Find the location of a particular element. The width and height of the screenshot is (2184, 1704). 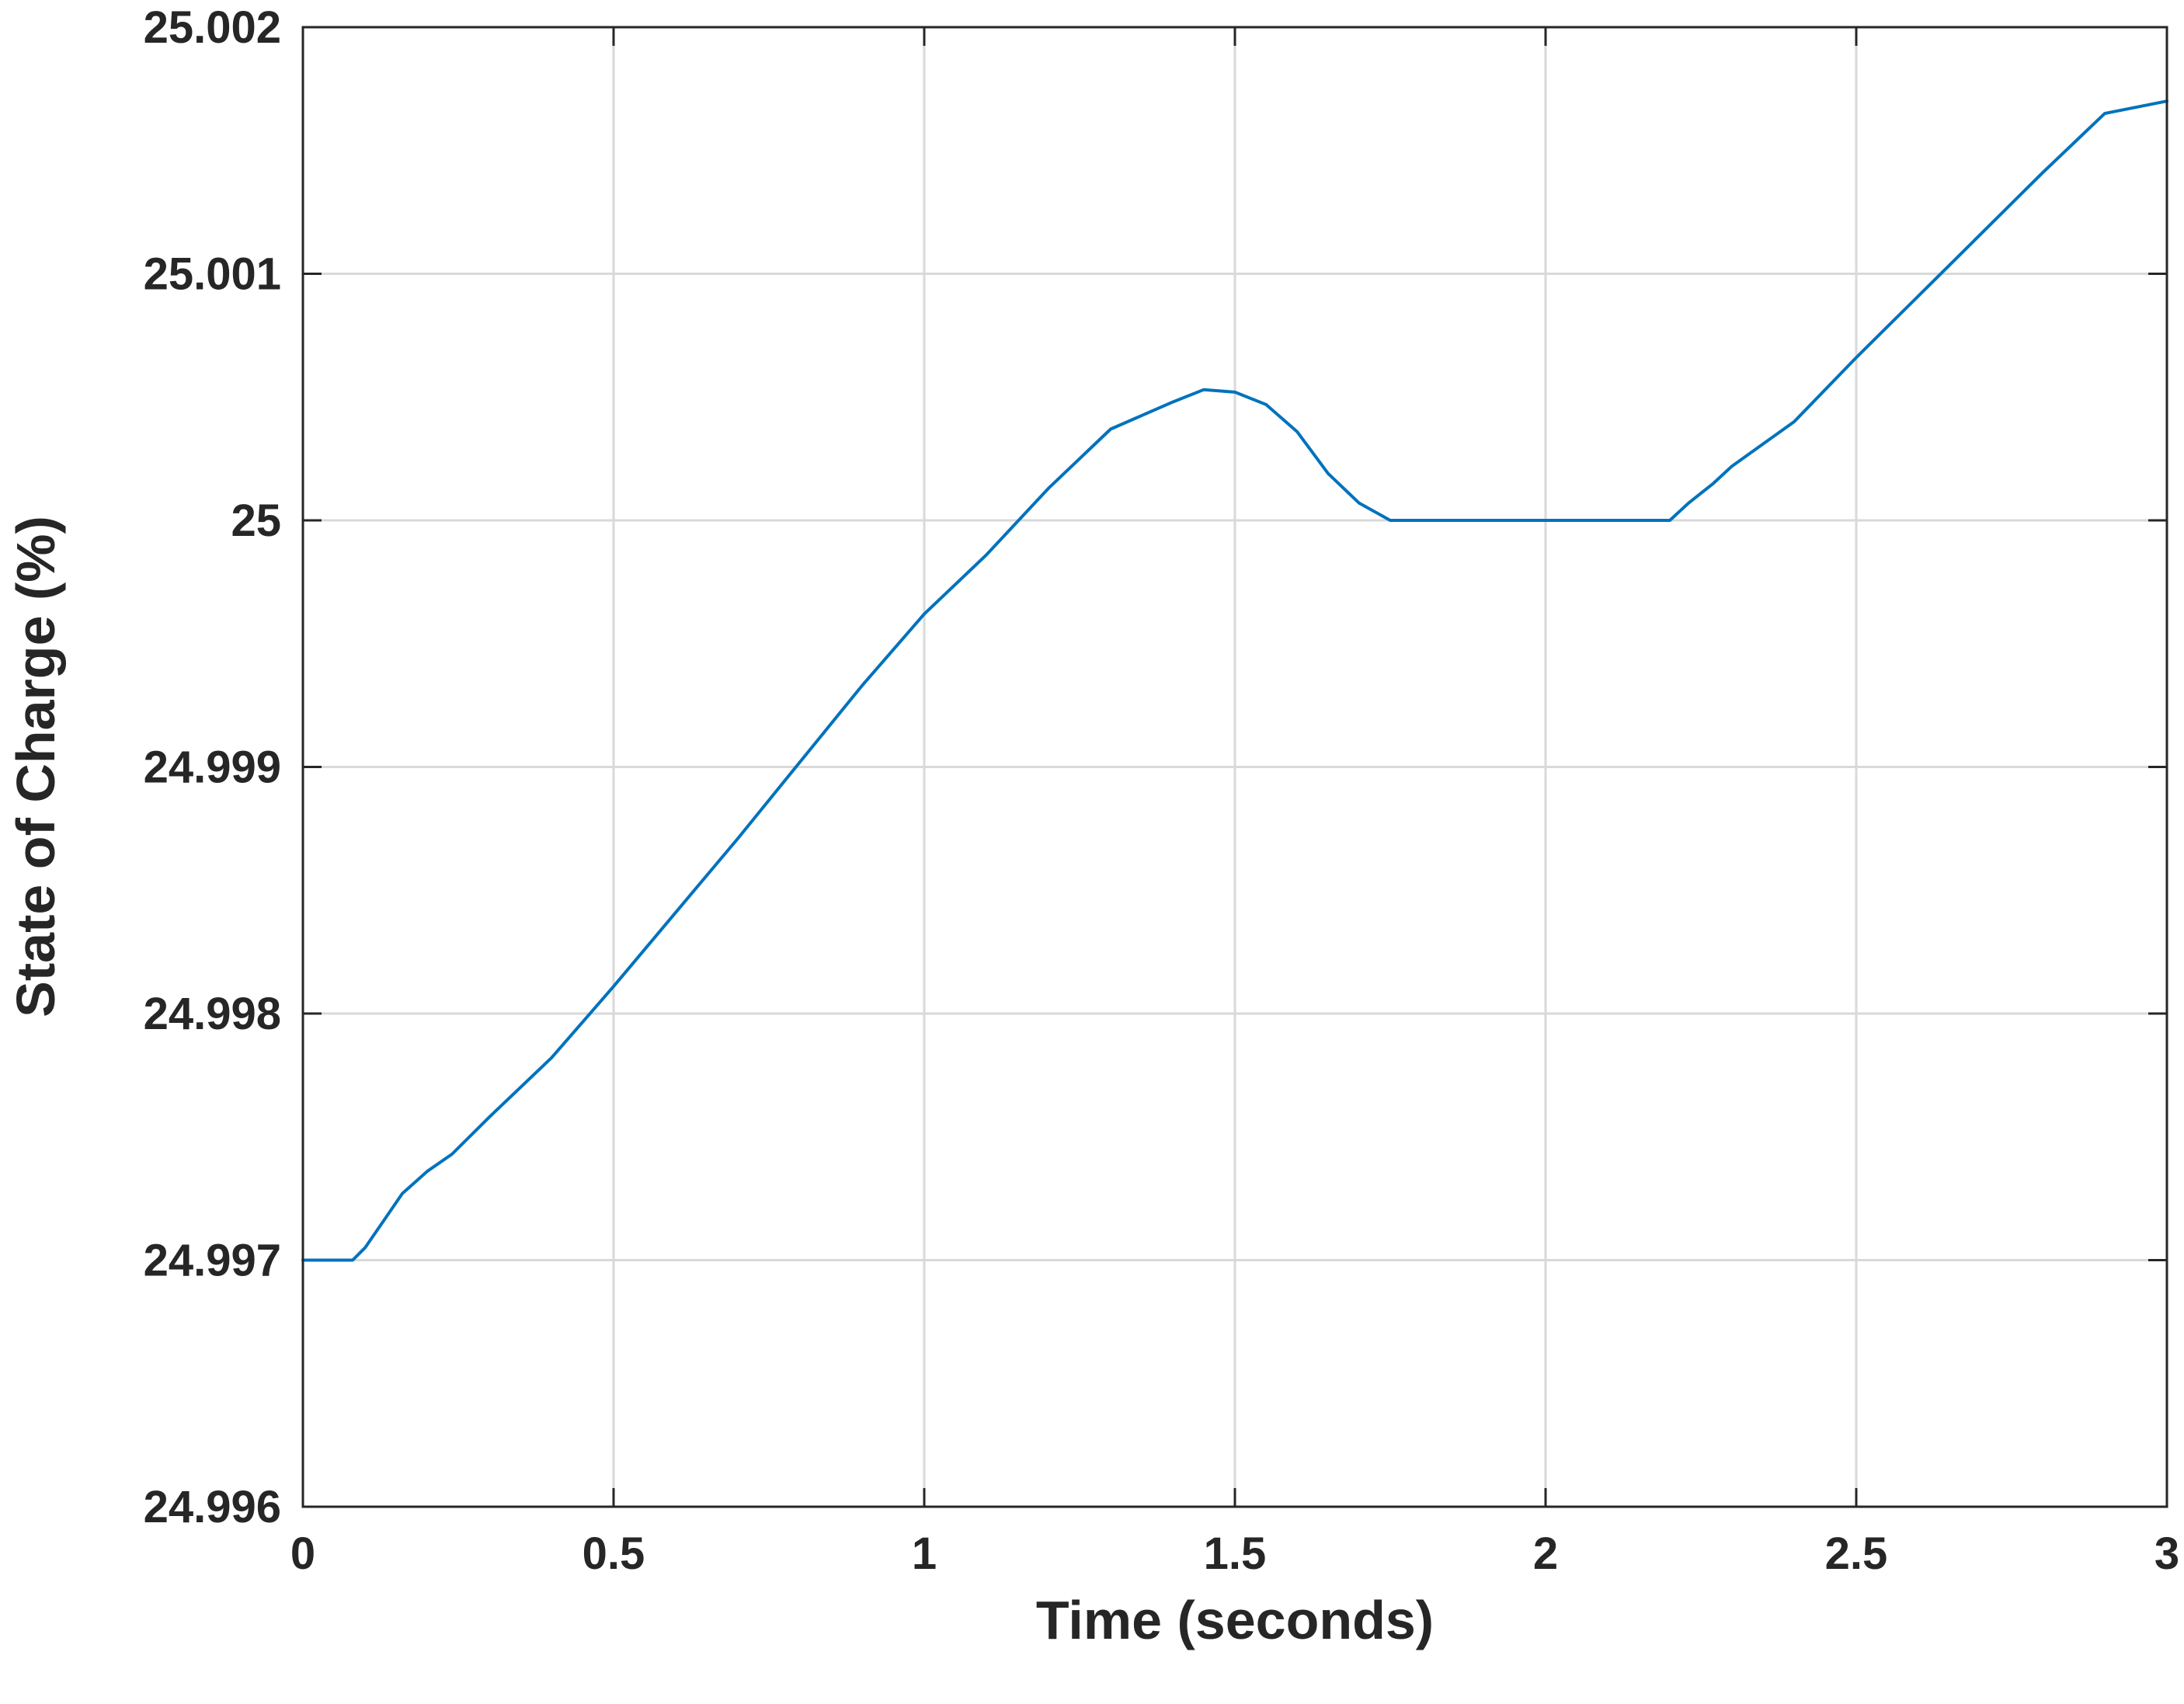

x-tick-labels: 0 0.5 1 1.5 2 2.5 3 is located at coordinates (1235, 1554).